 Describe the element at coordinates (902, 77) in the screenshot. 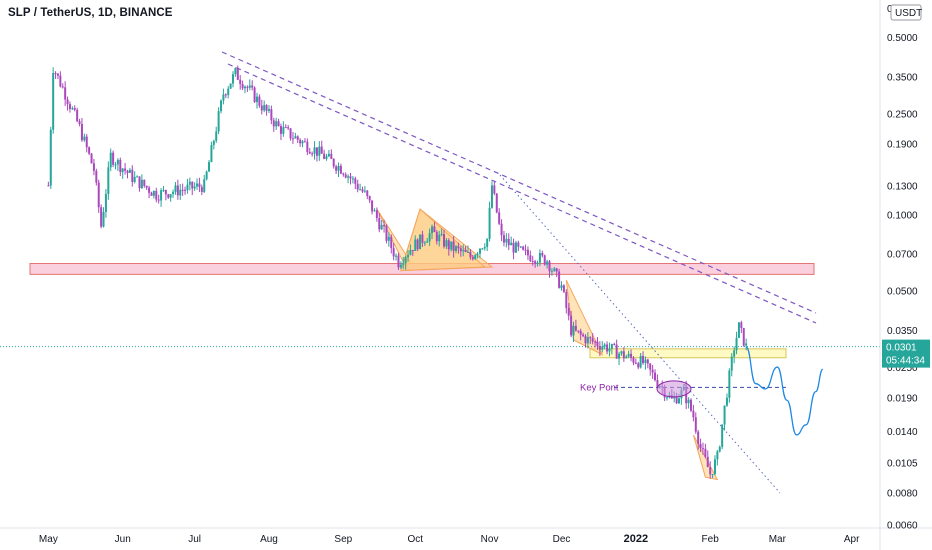

I see `y-tick-label: 0.3500` at that location.